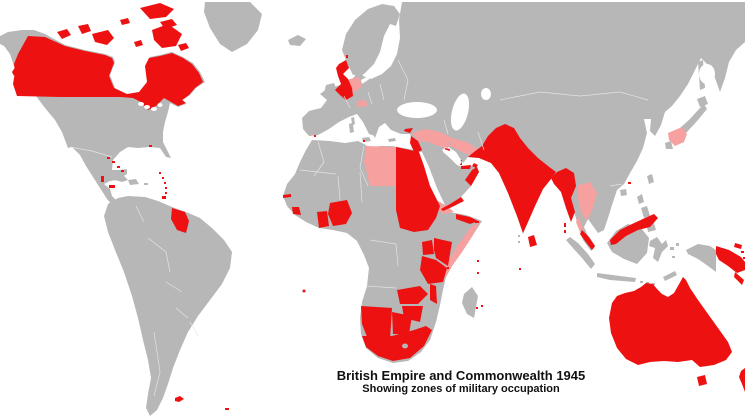 This screenshot has width=745, height=420. What do you see at coordinates (463, 147) in the screenshot?
I see `region-southern-iran` at bounding box center [463, 147].